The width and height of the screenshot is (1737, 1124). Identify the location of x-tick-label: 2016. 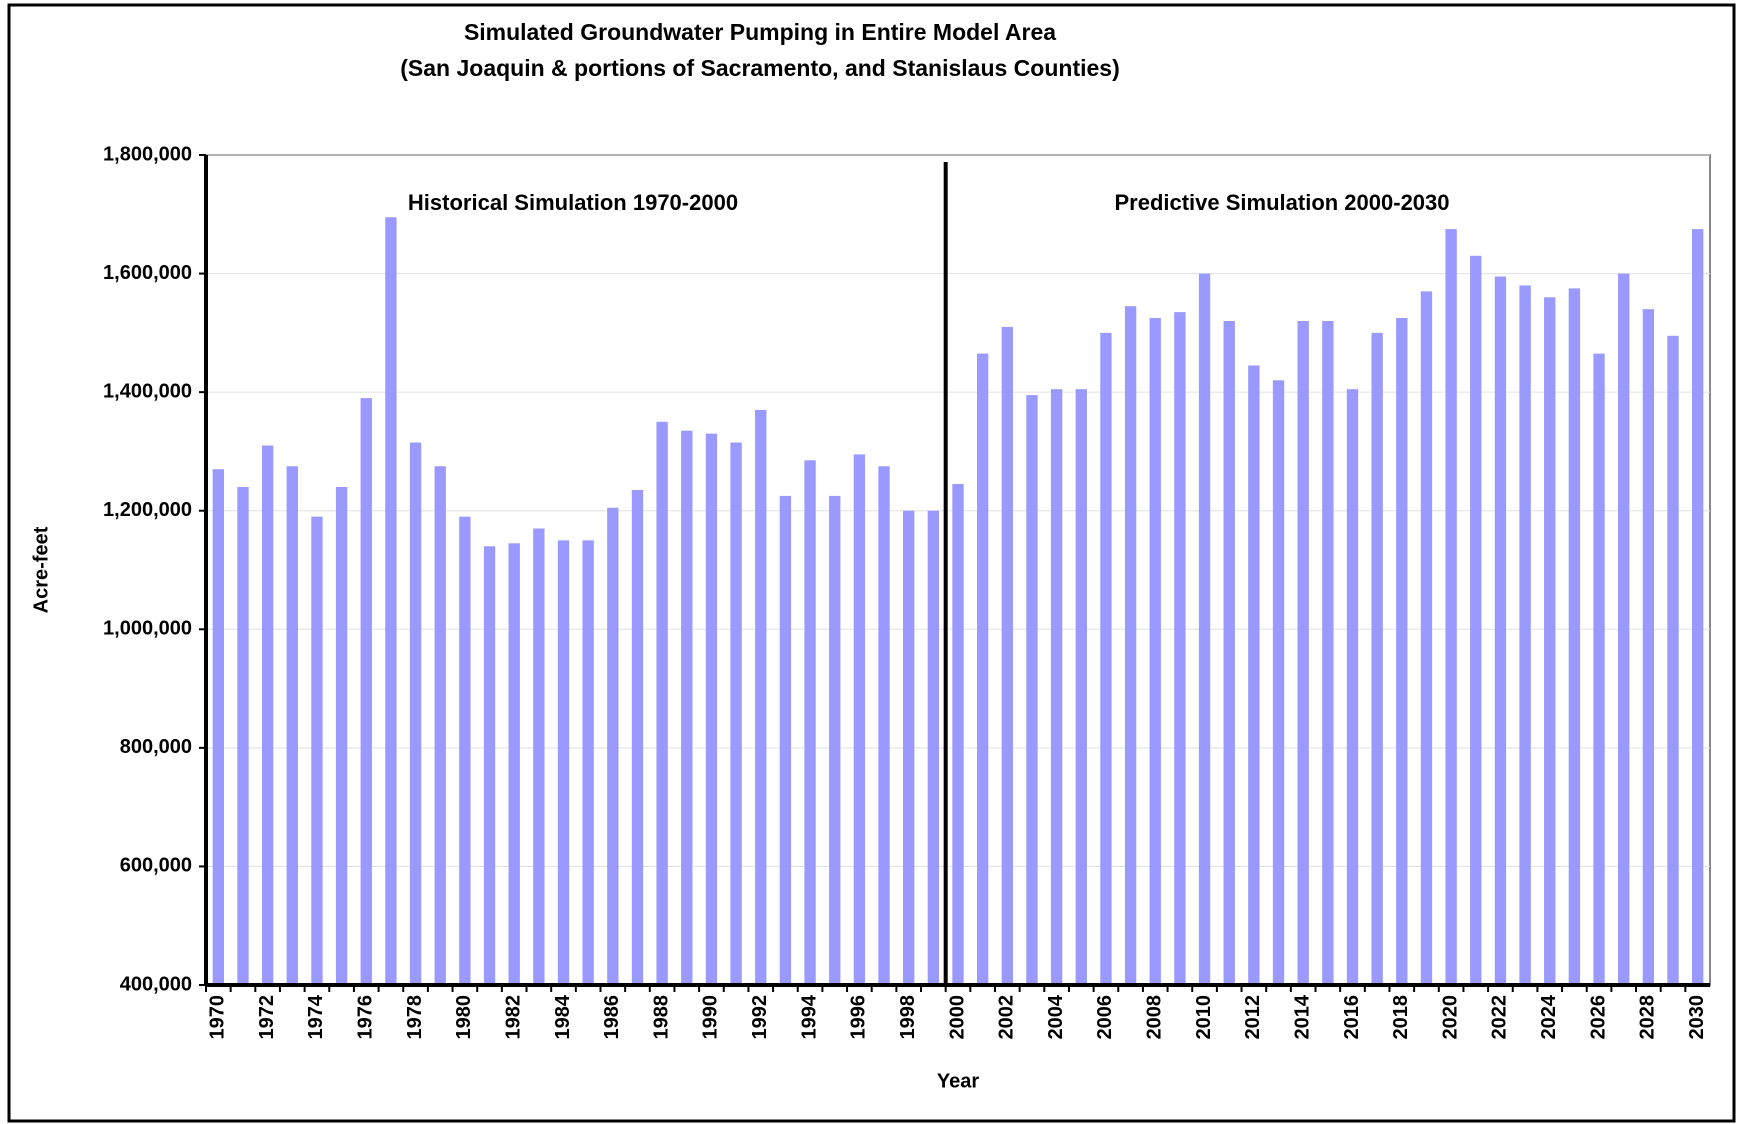
(1352, 1017).